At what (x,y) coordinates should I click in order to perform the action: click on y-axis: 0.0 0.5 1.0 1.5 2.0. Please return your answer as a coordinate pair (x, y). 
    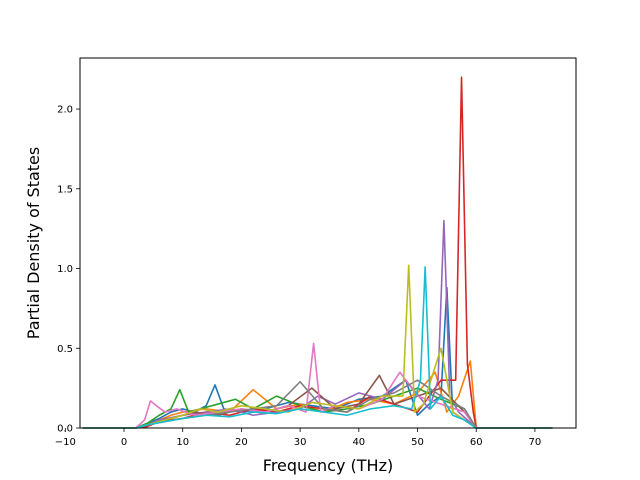
    Looking at the image, I should click on (68, 270).